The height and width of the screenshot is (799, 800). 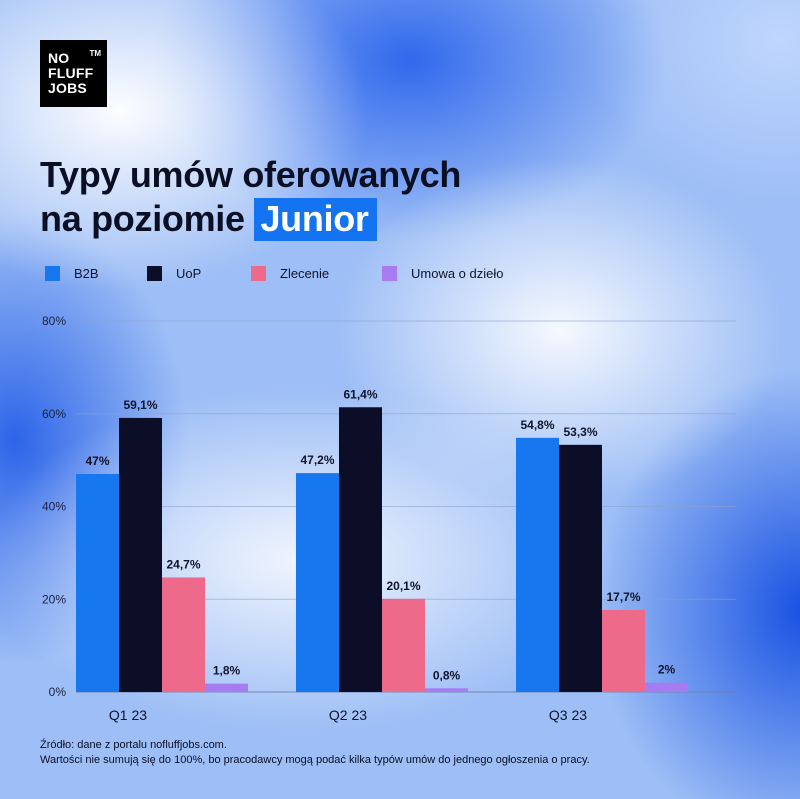 I want to click on title-line-1: Typy umów oferowanych, so click(x=251, y=174).